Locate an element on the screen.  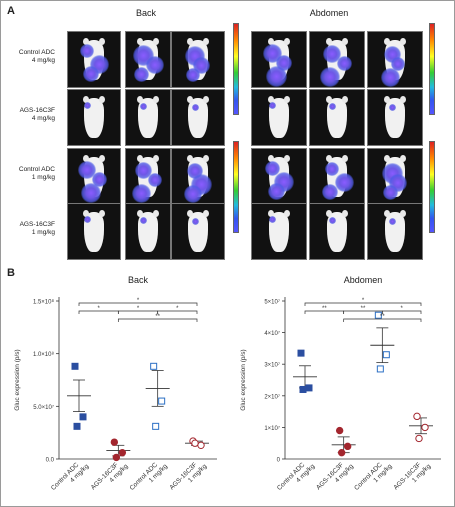
y-tick-label: 0 is located at coordinates (279, 461).